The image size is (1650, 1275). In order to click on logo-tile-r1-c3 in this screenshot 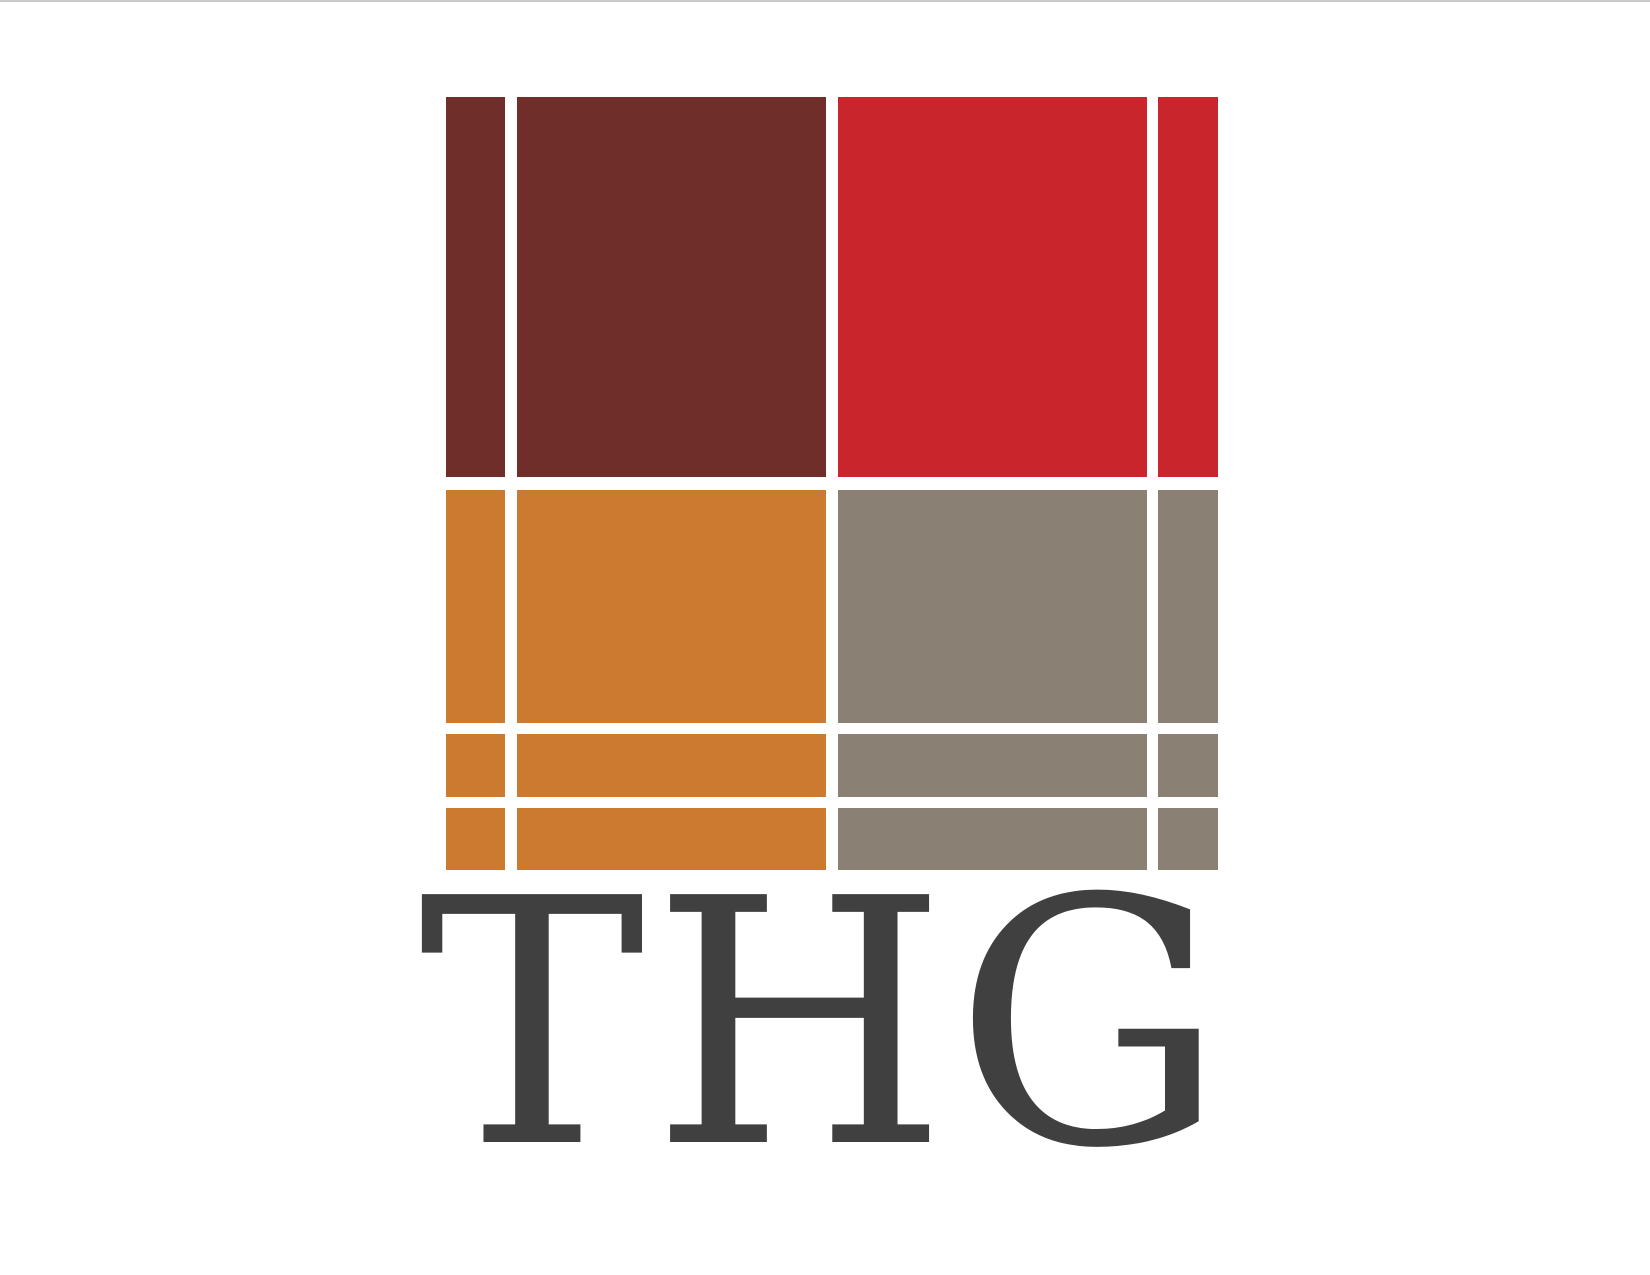, I will do `click(992, 287)`.